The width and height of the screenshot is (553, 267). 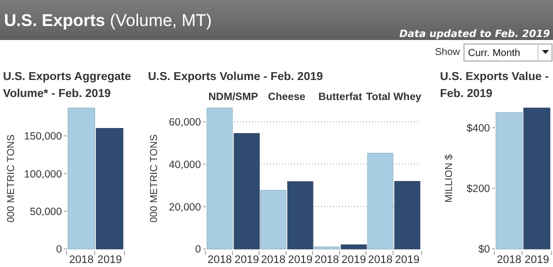 I want to click on text: Show, so click(x=447, y=52).